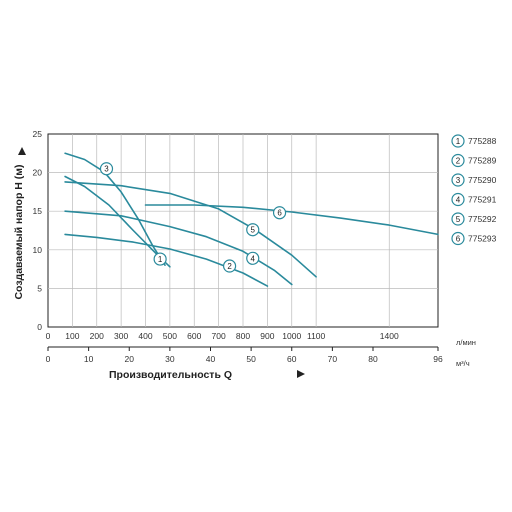 The image size is (512, 512). I want to click on x-tick-label-m3h: 0, so click(48, 359).